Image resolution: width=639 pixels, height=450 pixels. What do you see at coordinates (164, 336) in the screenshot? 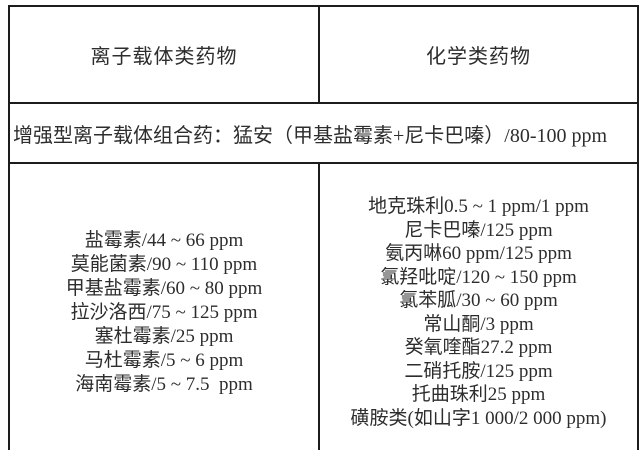
I see `drug-entry: 塞杜霉素/25 ppm` at bounding box center [164, 336].